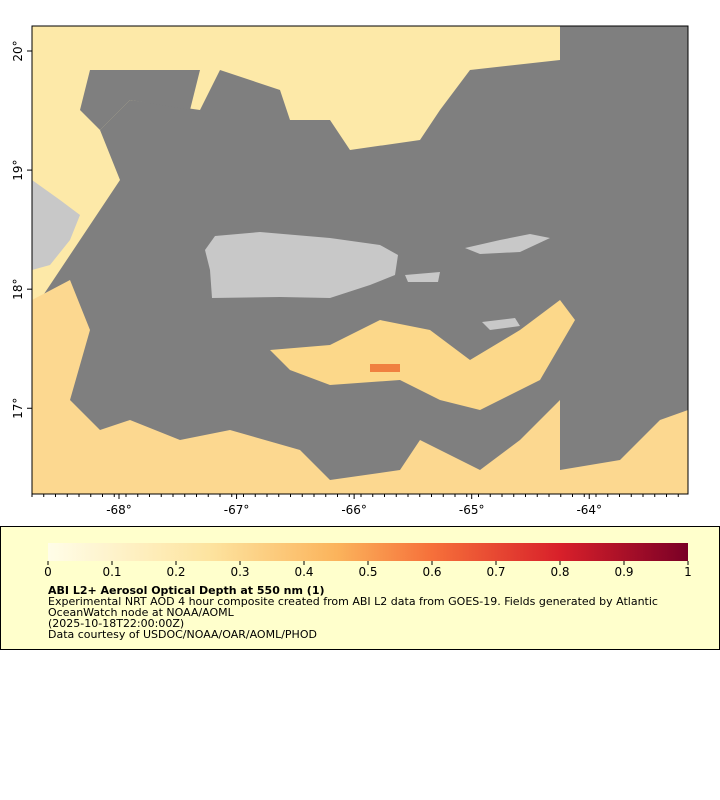  Describe the element at coordinates (422, 277) in the screenshot. I see `land-vieques` at that location.